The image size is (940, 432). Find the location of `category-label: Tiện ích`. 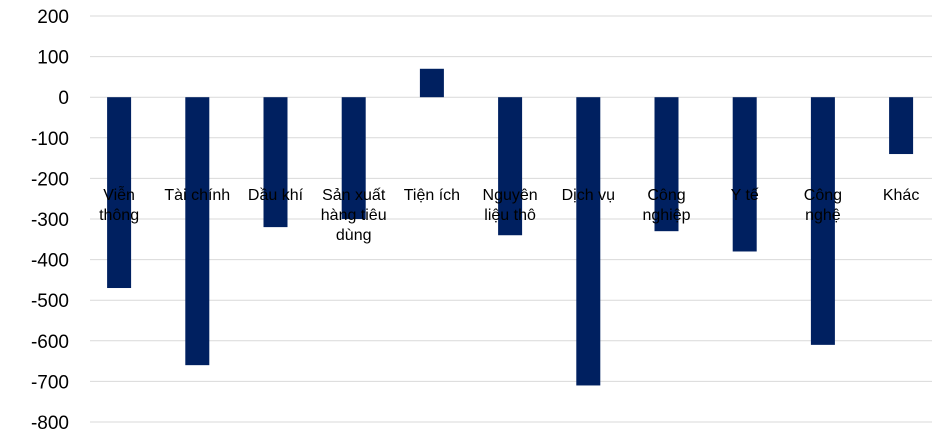

category-label: Tiện ích is located at coordinates (432, 195).